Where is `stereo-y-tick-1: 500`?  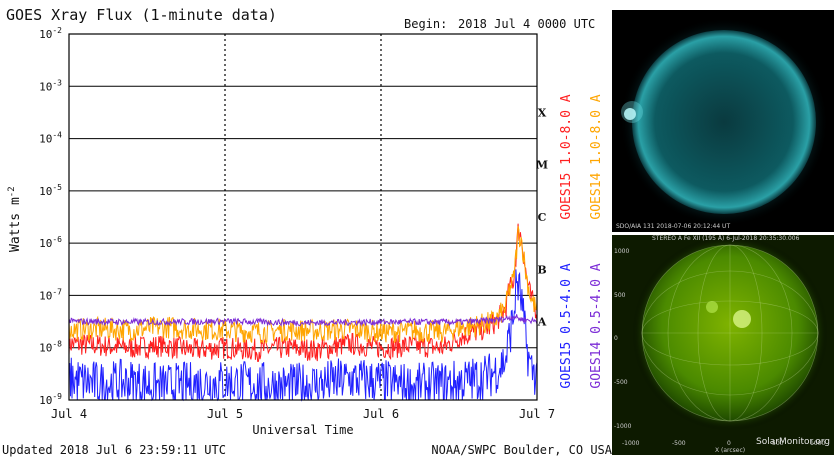 stereo-y-tick-1: 500 is located at coordinates (620, 295).